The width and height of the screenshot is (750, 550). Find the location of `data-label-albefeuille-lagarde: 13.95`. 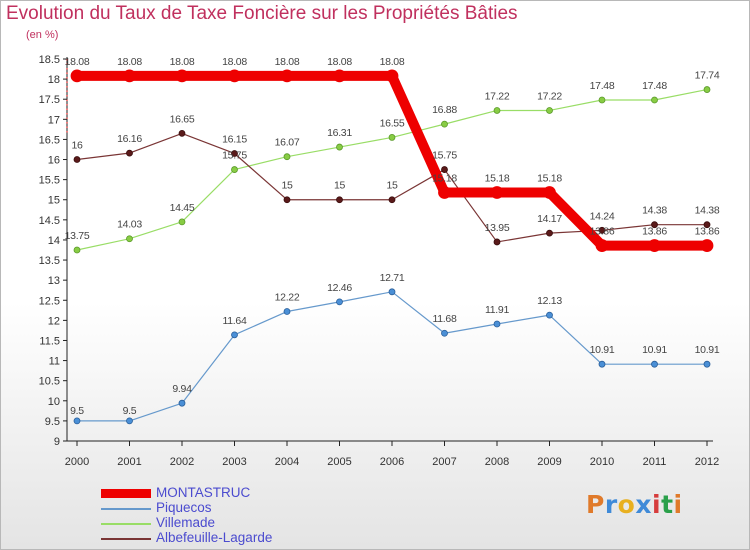

data-label-albefeuille-lagarde: 13.95 is located at coordinates (497, 228).